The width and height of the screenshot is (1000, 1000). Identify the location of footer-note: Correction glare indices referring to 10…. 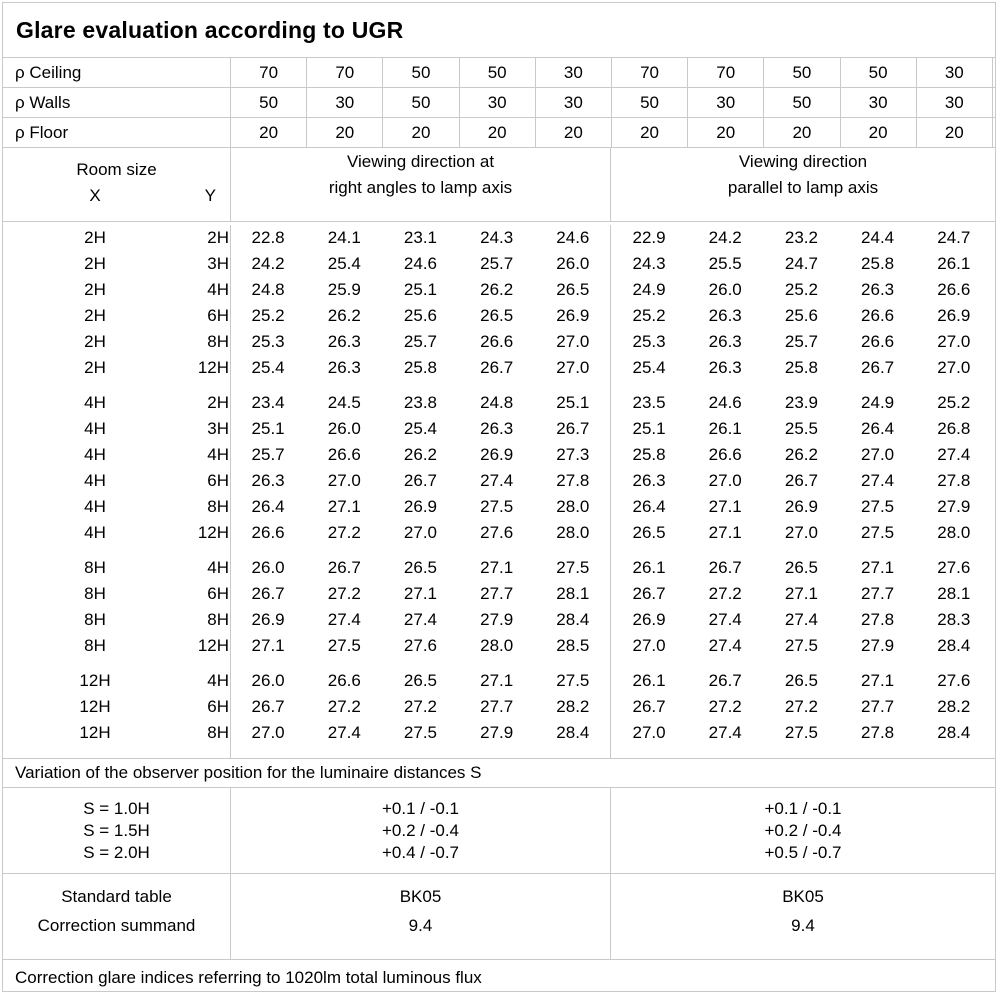
(248, 977).